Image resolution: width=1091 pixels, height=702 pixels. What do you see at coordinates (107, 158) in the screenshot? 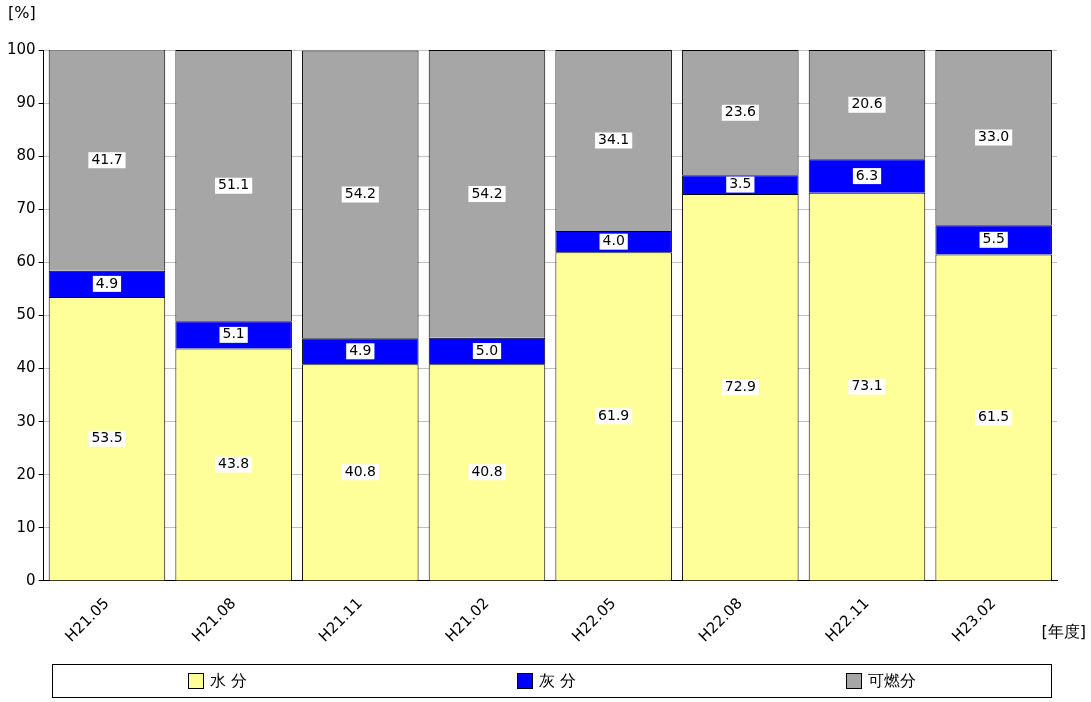
I see `data-label: 41.7` at bounding box center [107, 158].